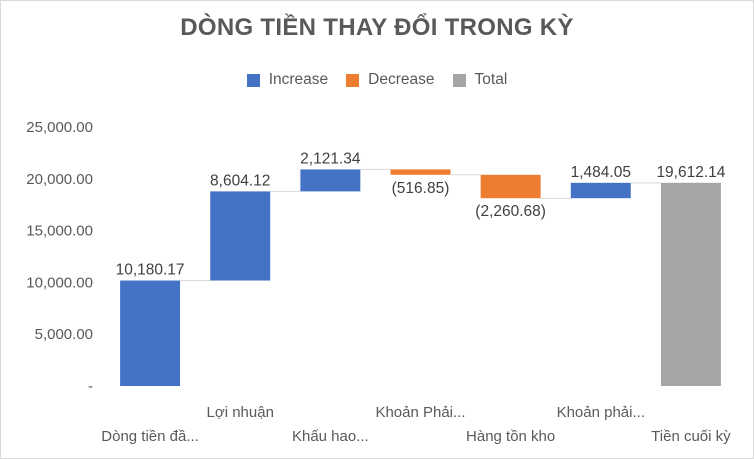  I want to click on legend-label-total: Total, so click(491, 79).